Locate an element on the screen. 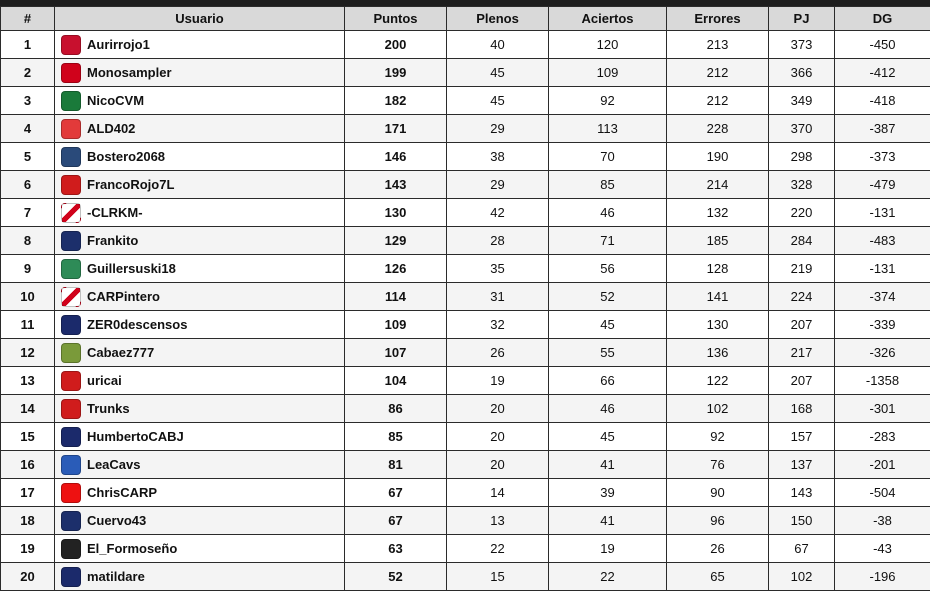  user-info: HumbertoCABJ is located at coordinates (202, 436).